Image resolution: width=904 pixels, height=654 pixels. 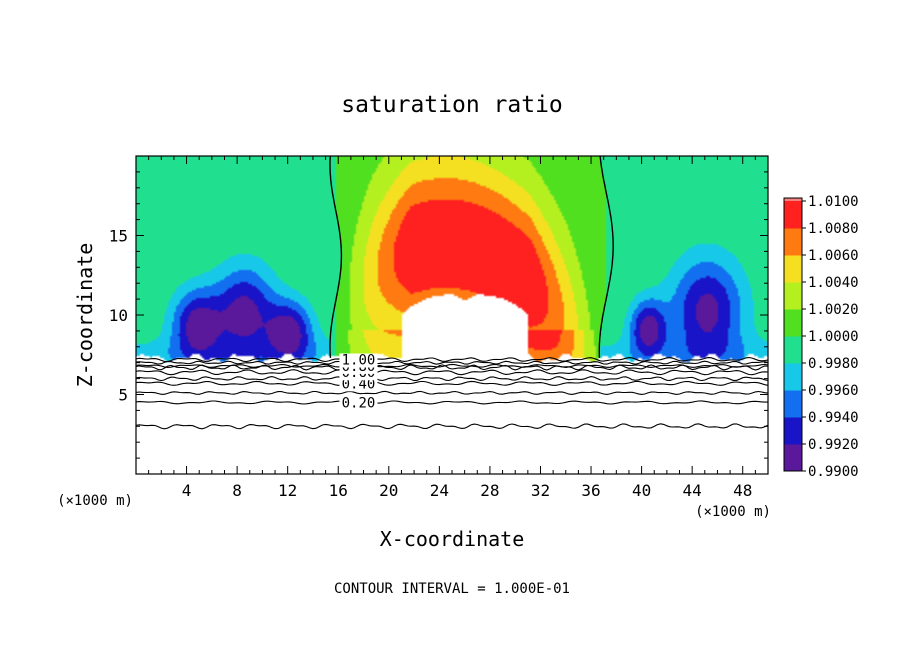 I want to click on colorbar-tick-label: 1.0080, so click(x=833, y=229).